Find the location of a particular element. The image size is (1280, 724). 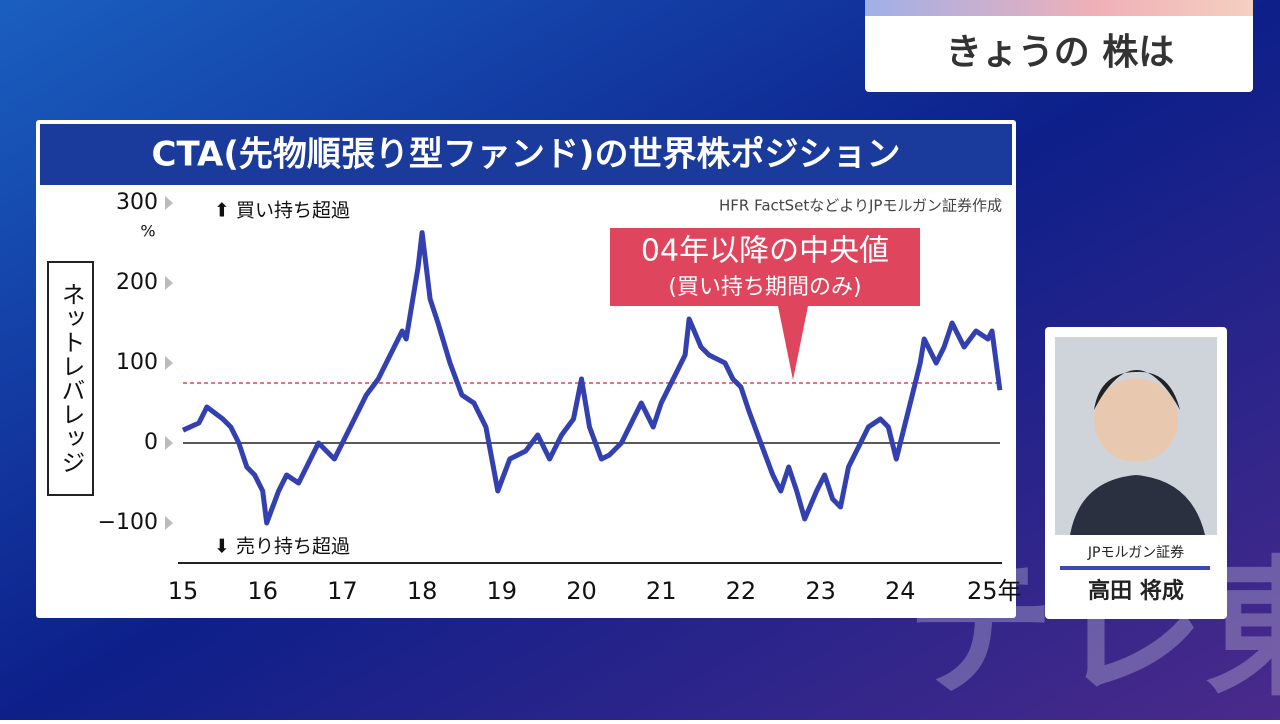

header-strip is located at coordinates (1059, 8).